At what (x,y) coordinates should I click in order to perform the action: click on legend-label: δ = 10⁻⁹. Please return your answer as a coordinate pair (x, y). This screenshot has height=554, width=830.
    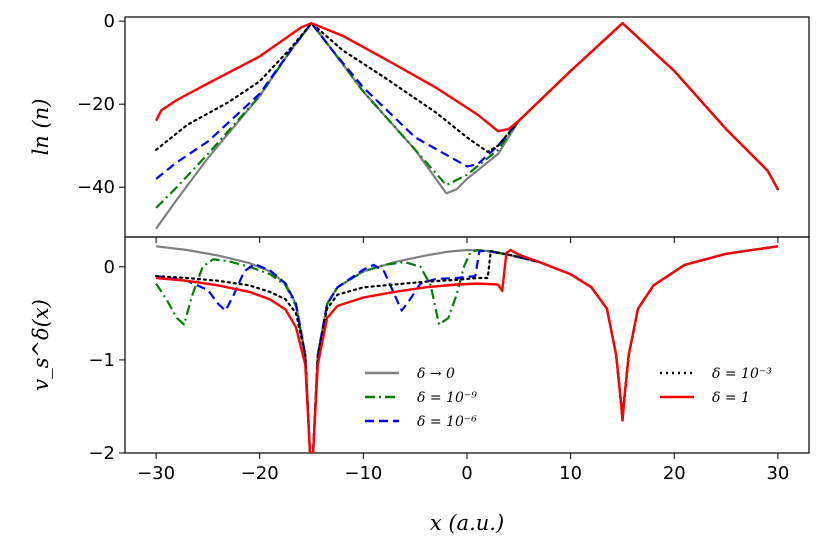
    Looking at the image, I should click on (447, 398).